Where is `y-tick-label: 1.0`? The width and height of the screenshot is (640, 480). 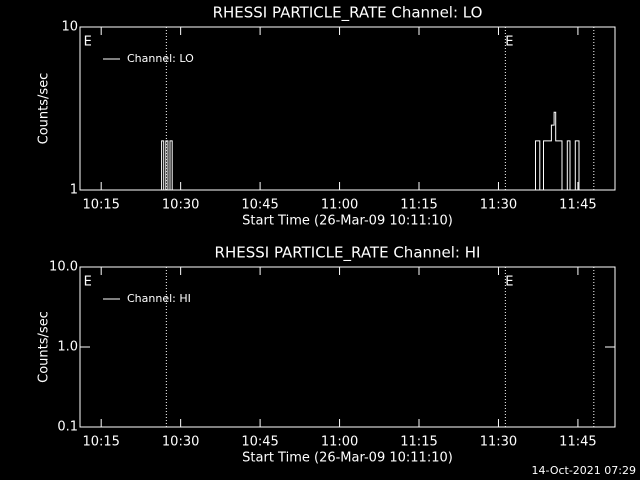
y-tick-label: 1.0 is located at coordinates (67, 347).